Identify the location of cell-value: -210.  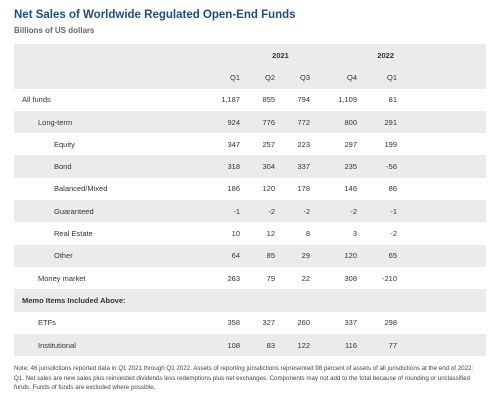
(389, 278).